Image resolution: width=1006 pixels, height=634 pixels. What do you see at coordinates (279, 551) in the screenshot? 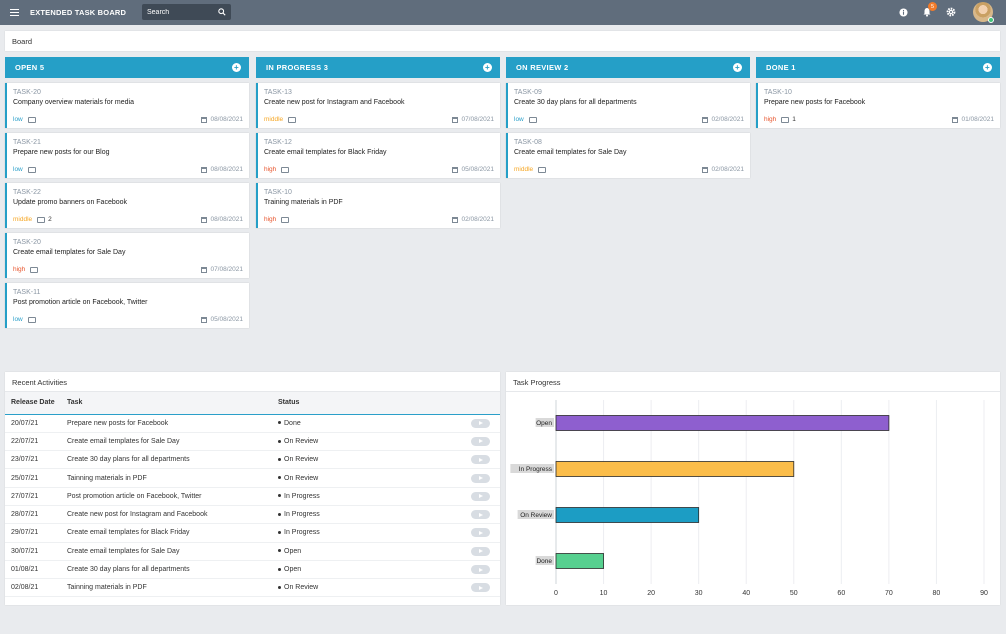
I see `status-dot` at bounding box center [279, 551].